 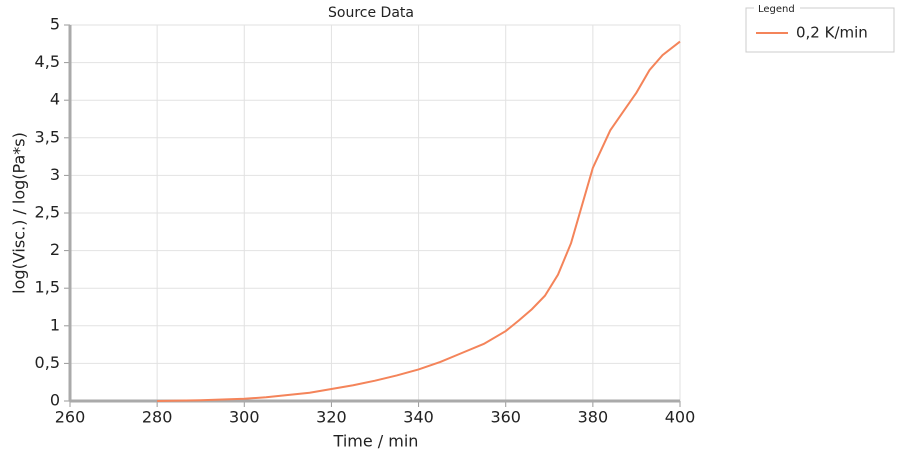 I want to click on x-tick-label: 320, so click(x=331, y=417).